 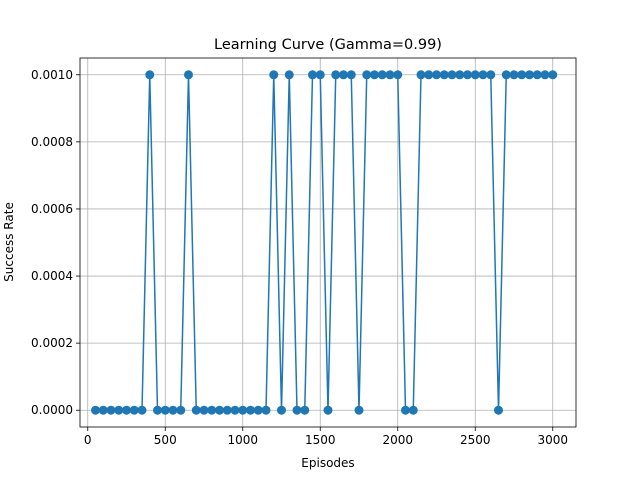 What do you see at coordinates (165, 440) in the screenshot?
I see `x-tick-label: 500` at bounding box center [165, 440].